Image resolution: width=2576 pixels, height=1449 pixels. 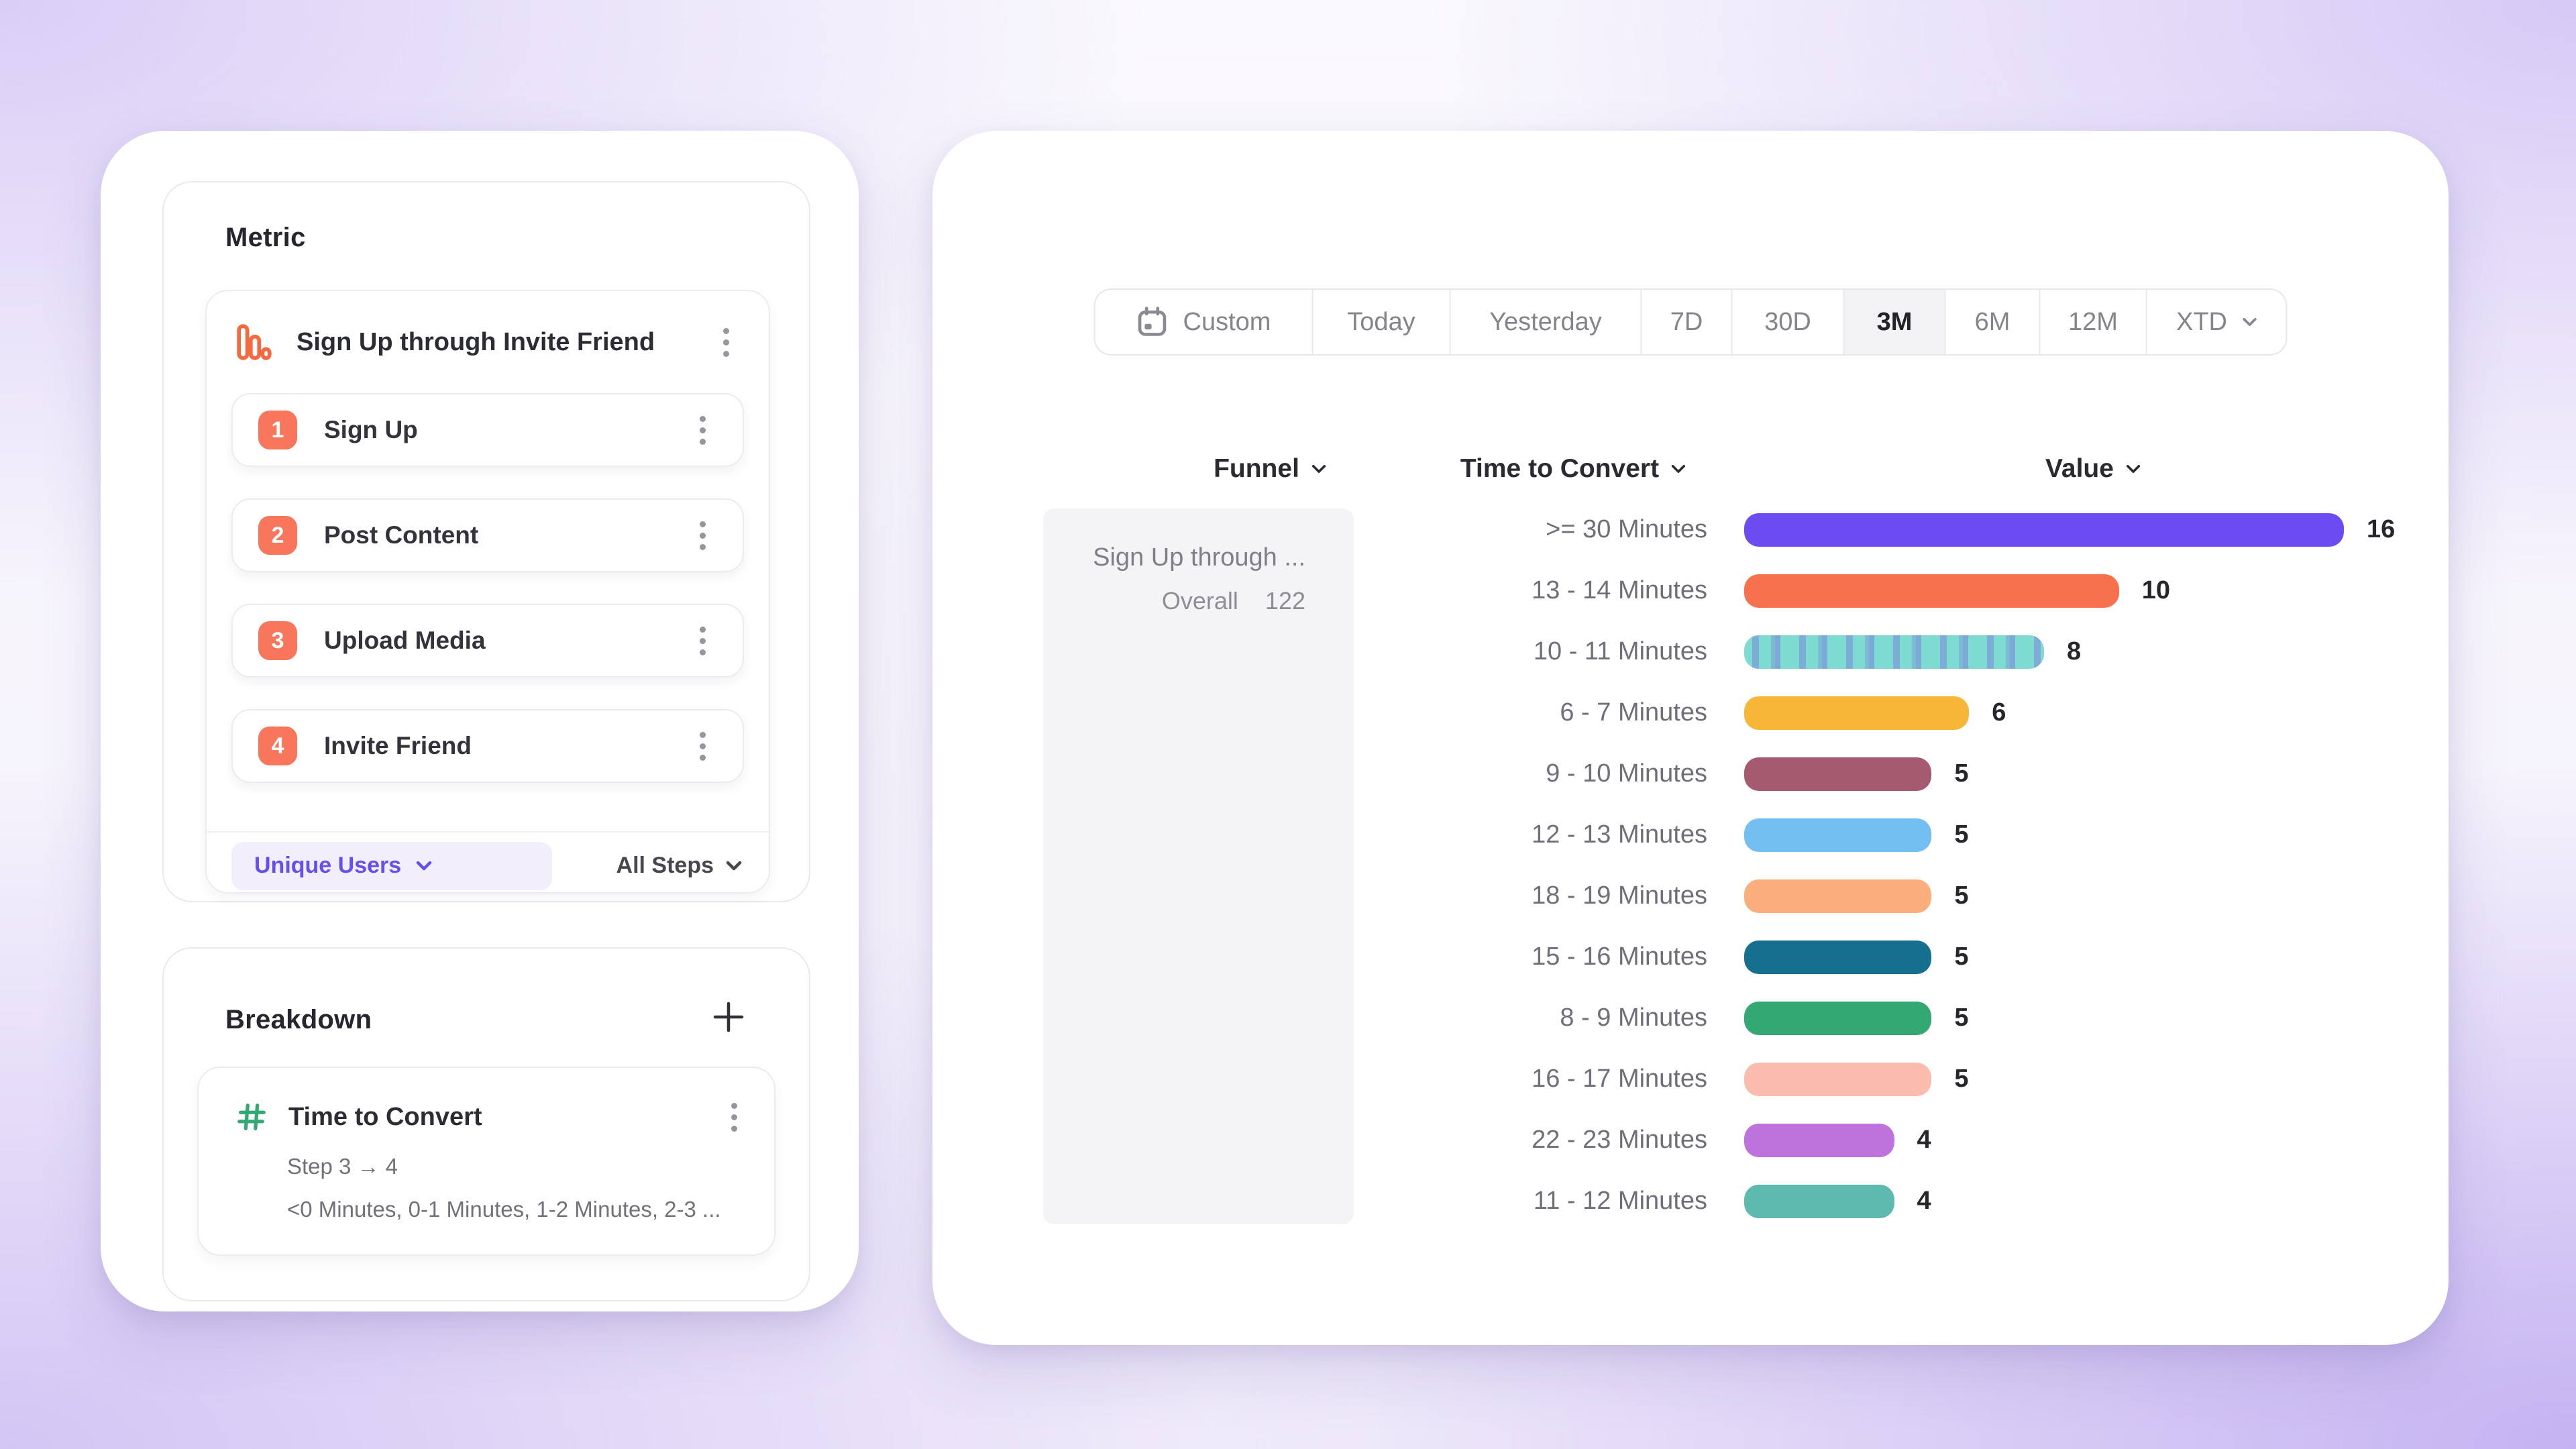 I want to click on chart-row: >= 30 Minutes 16, so click(x=1877, y=529).